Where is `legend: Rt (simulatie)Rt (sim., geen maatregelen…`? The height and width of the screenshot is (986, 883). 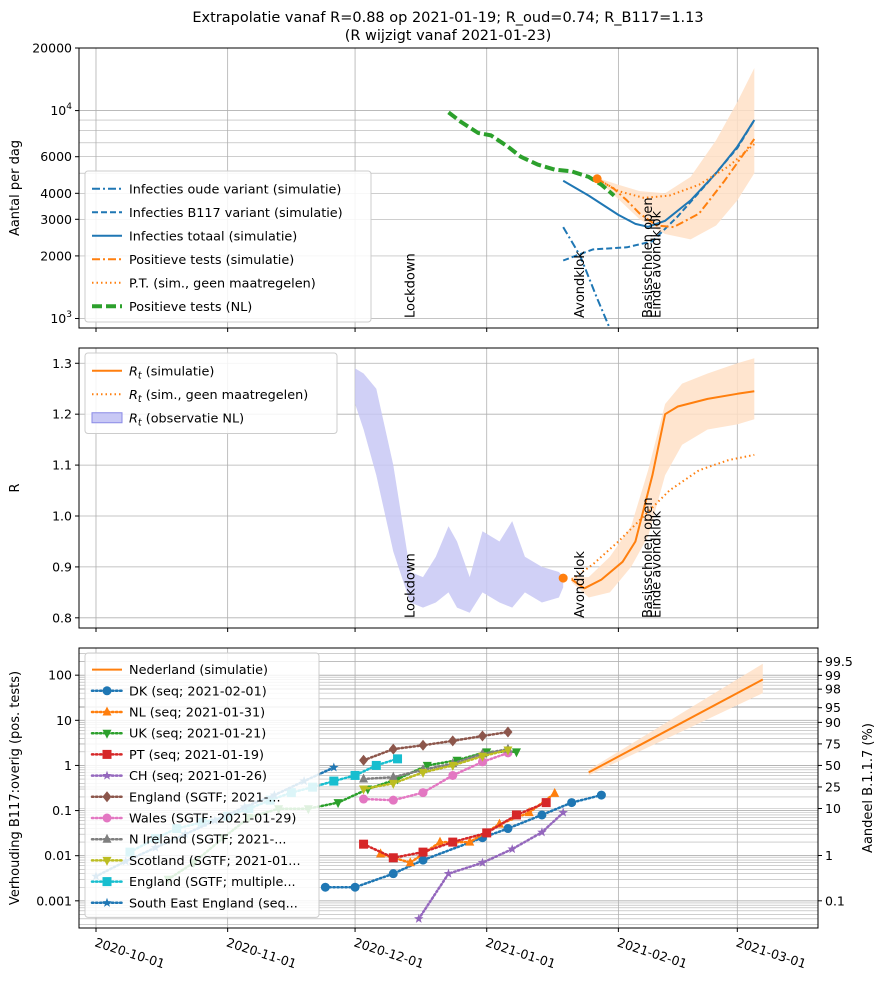 legend: Rt (simulatie)Rt (sim., geen maatregelen… is located at coordinates (211, 393).